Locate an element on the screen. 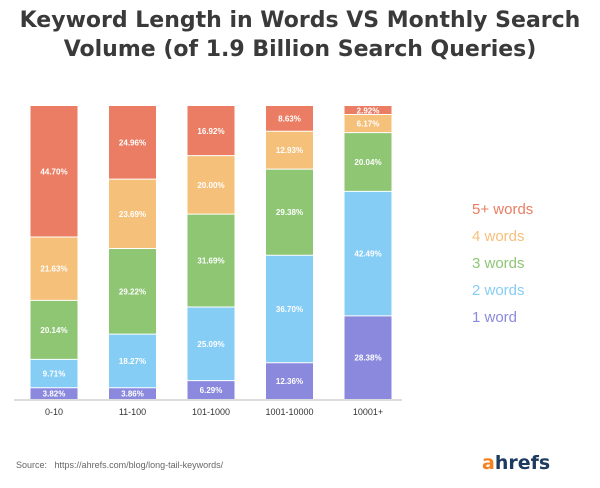 The height and width of the screenshot is (488, 600). data-label: 6.29% is located at coordinates (211, 390).